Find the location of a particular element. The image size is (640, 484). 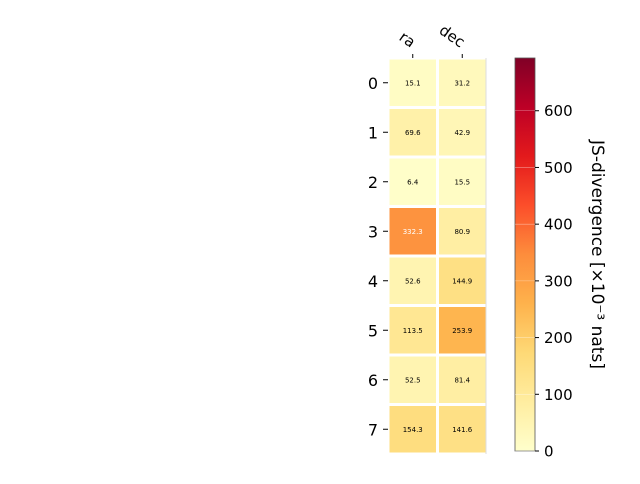

cell-value-label: 42.9 is located at coordinates (462, 133).